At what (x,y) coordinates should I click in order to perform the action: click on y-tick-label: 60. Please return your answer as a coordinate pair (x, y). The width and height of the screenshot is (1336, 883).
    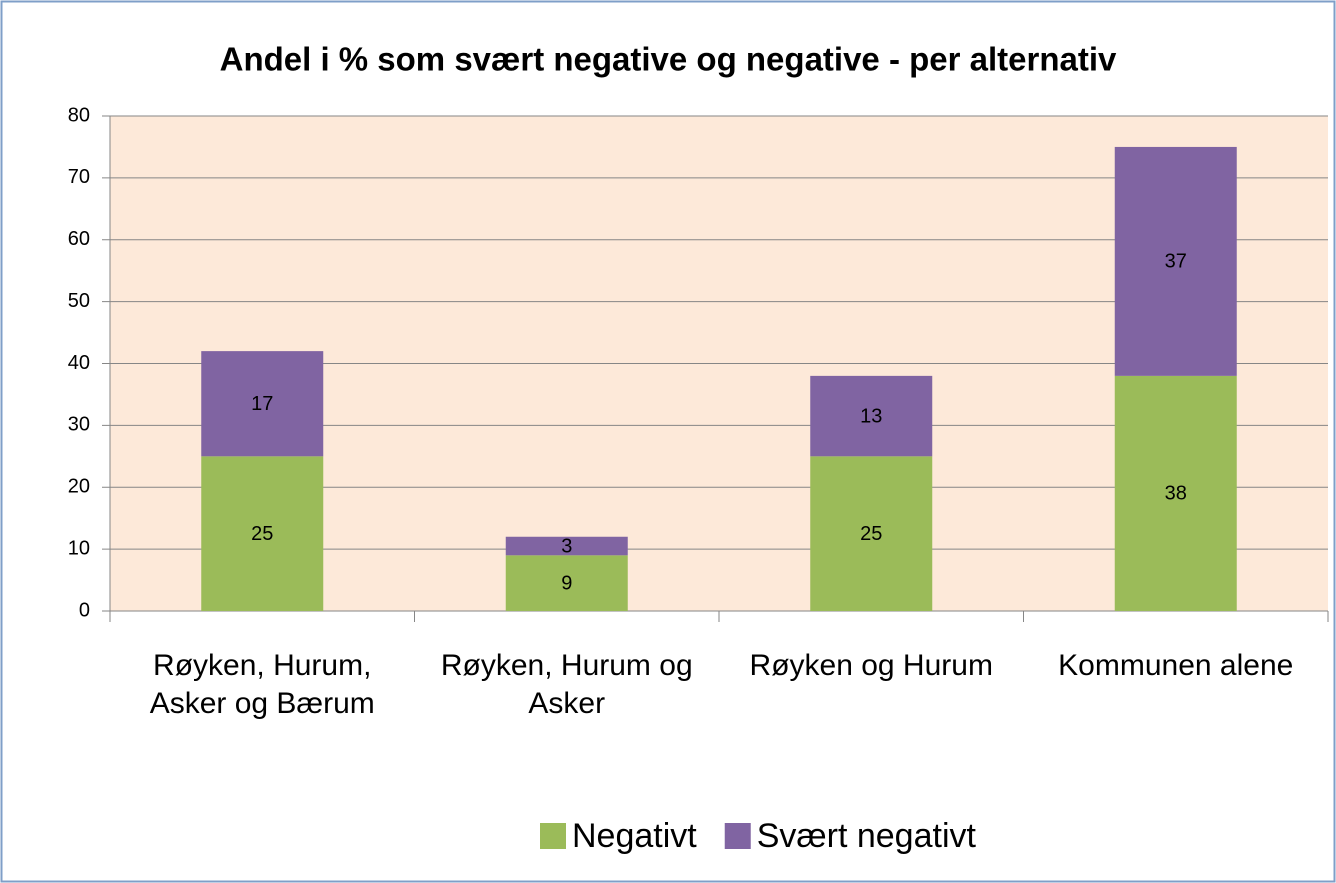
    Looking at the image, I should click on (79, 239).